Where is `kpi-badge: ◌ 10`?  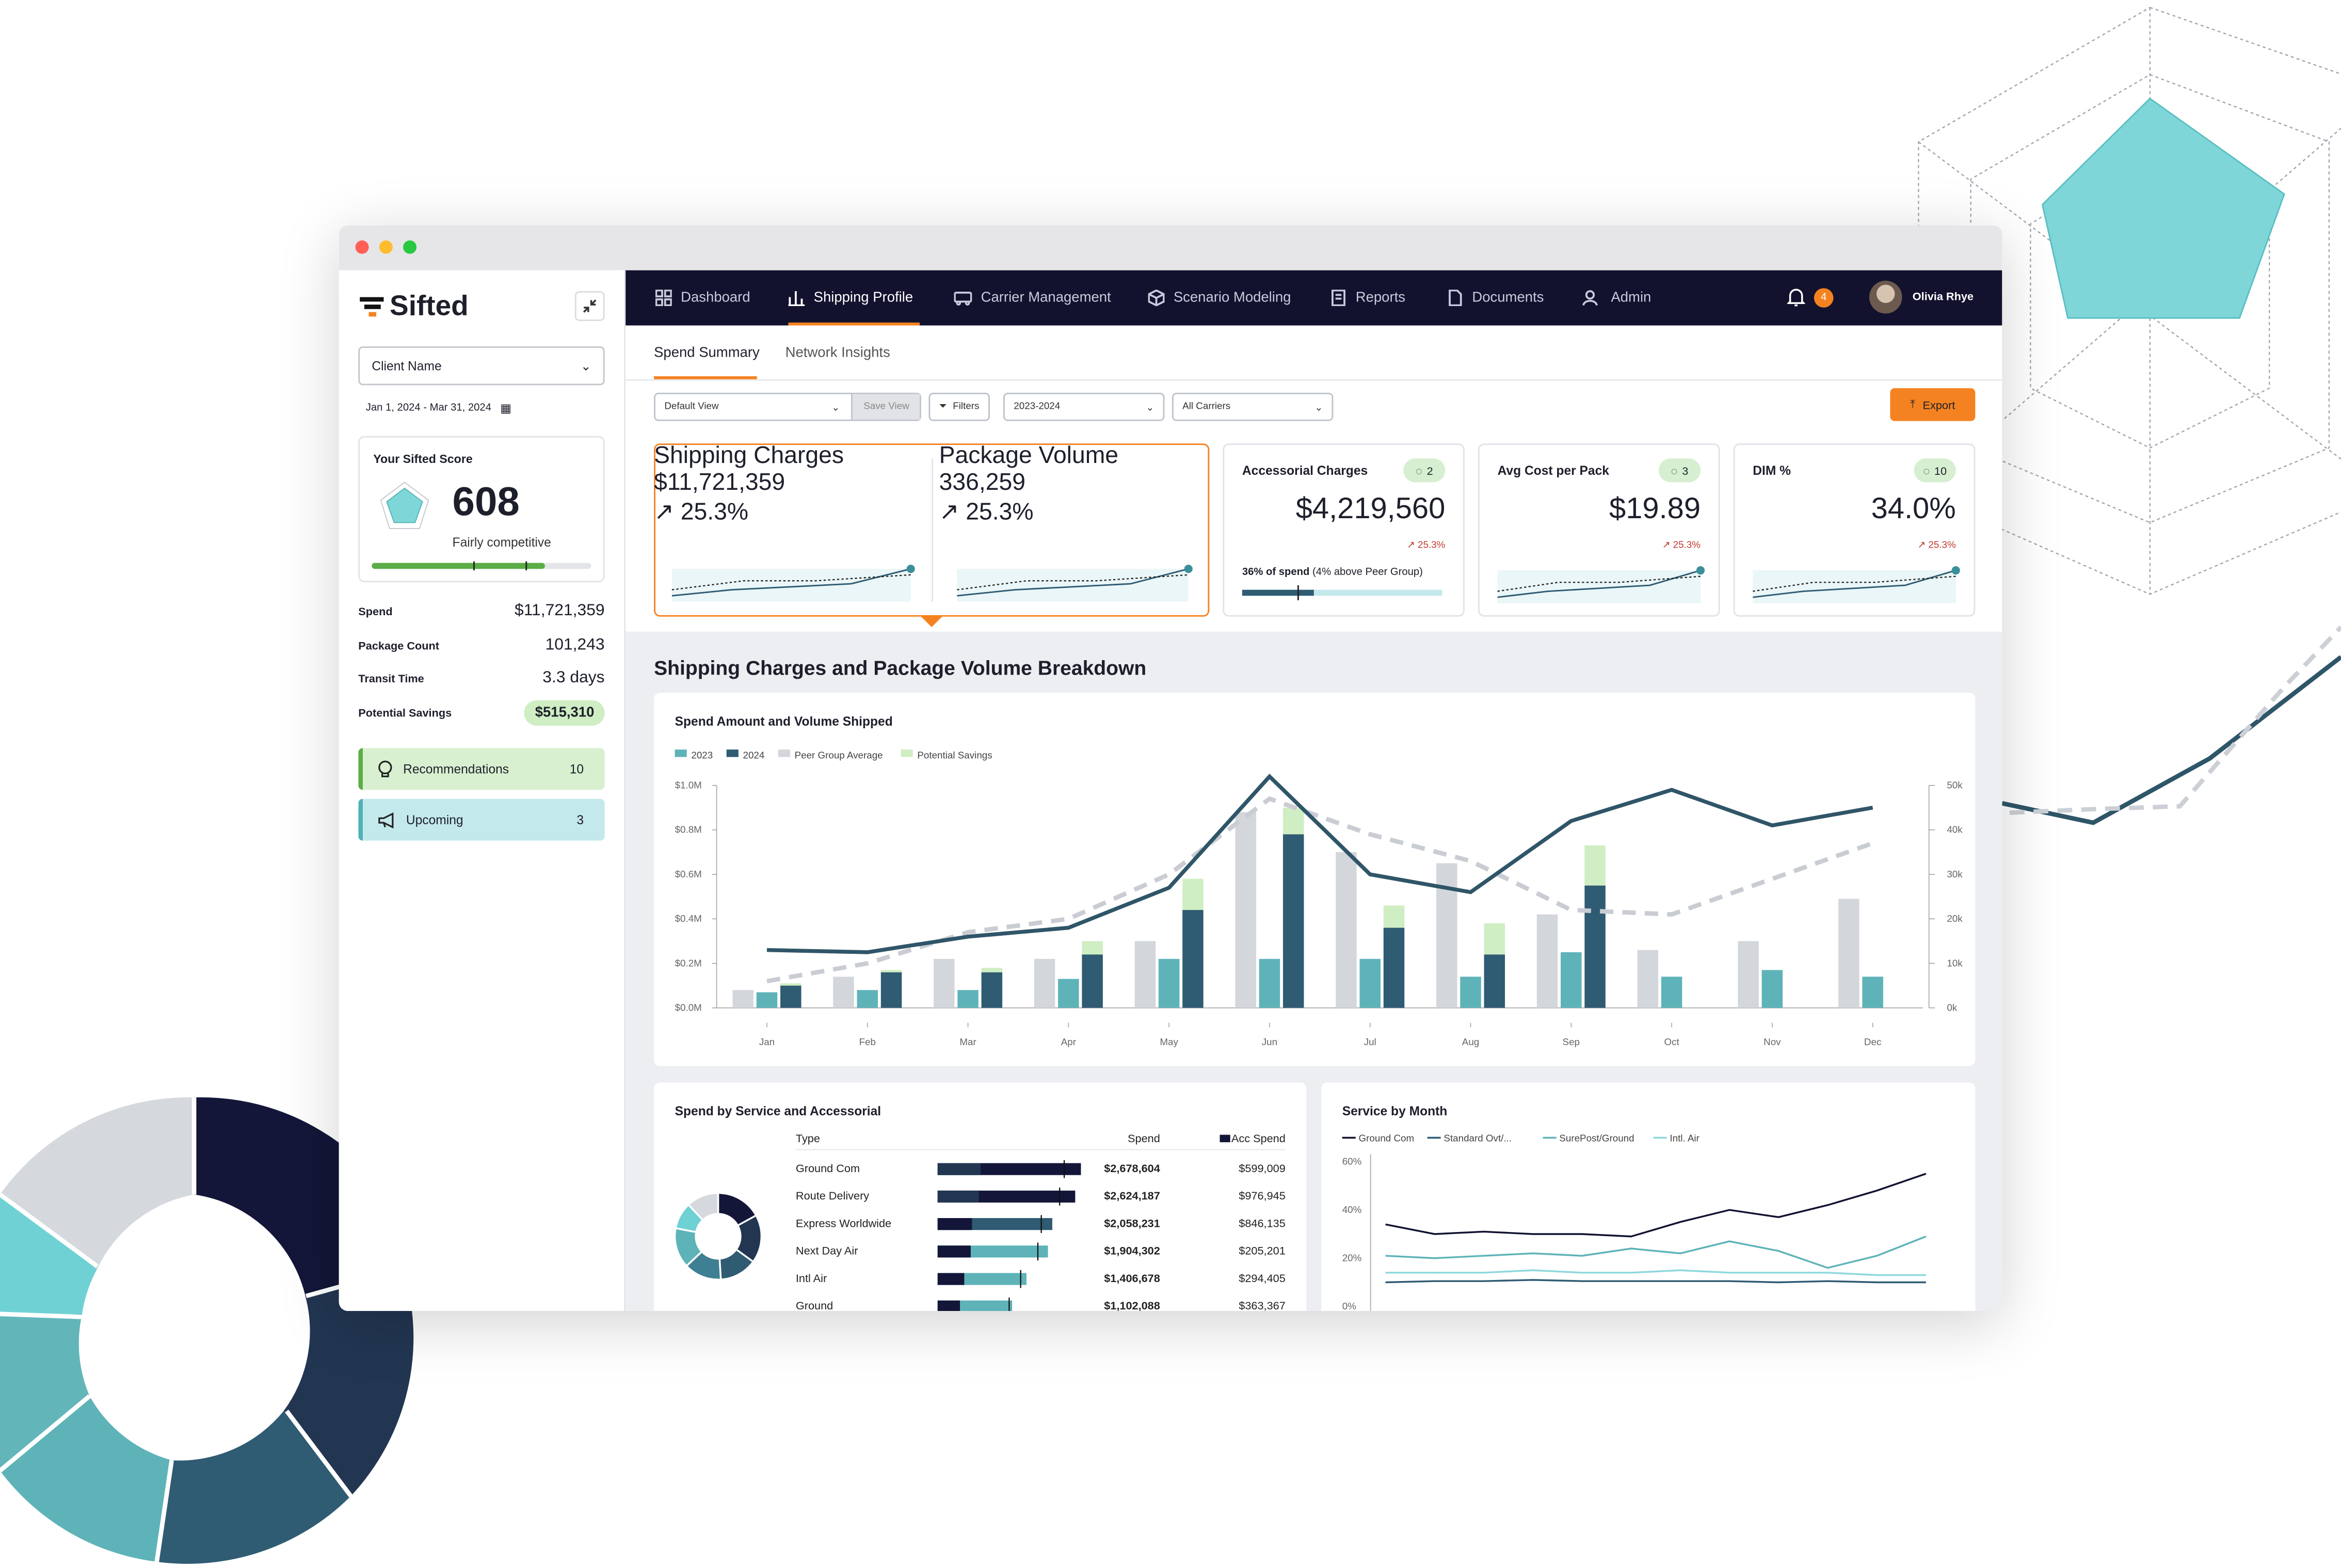
kpi-badge: ◌ 10 is located at coordinates (1935, 470).